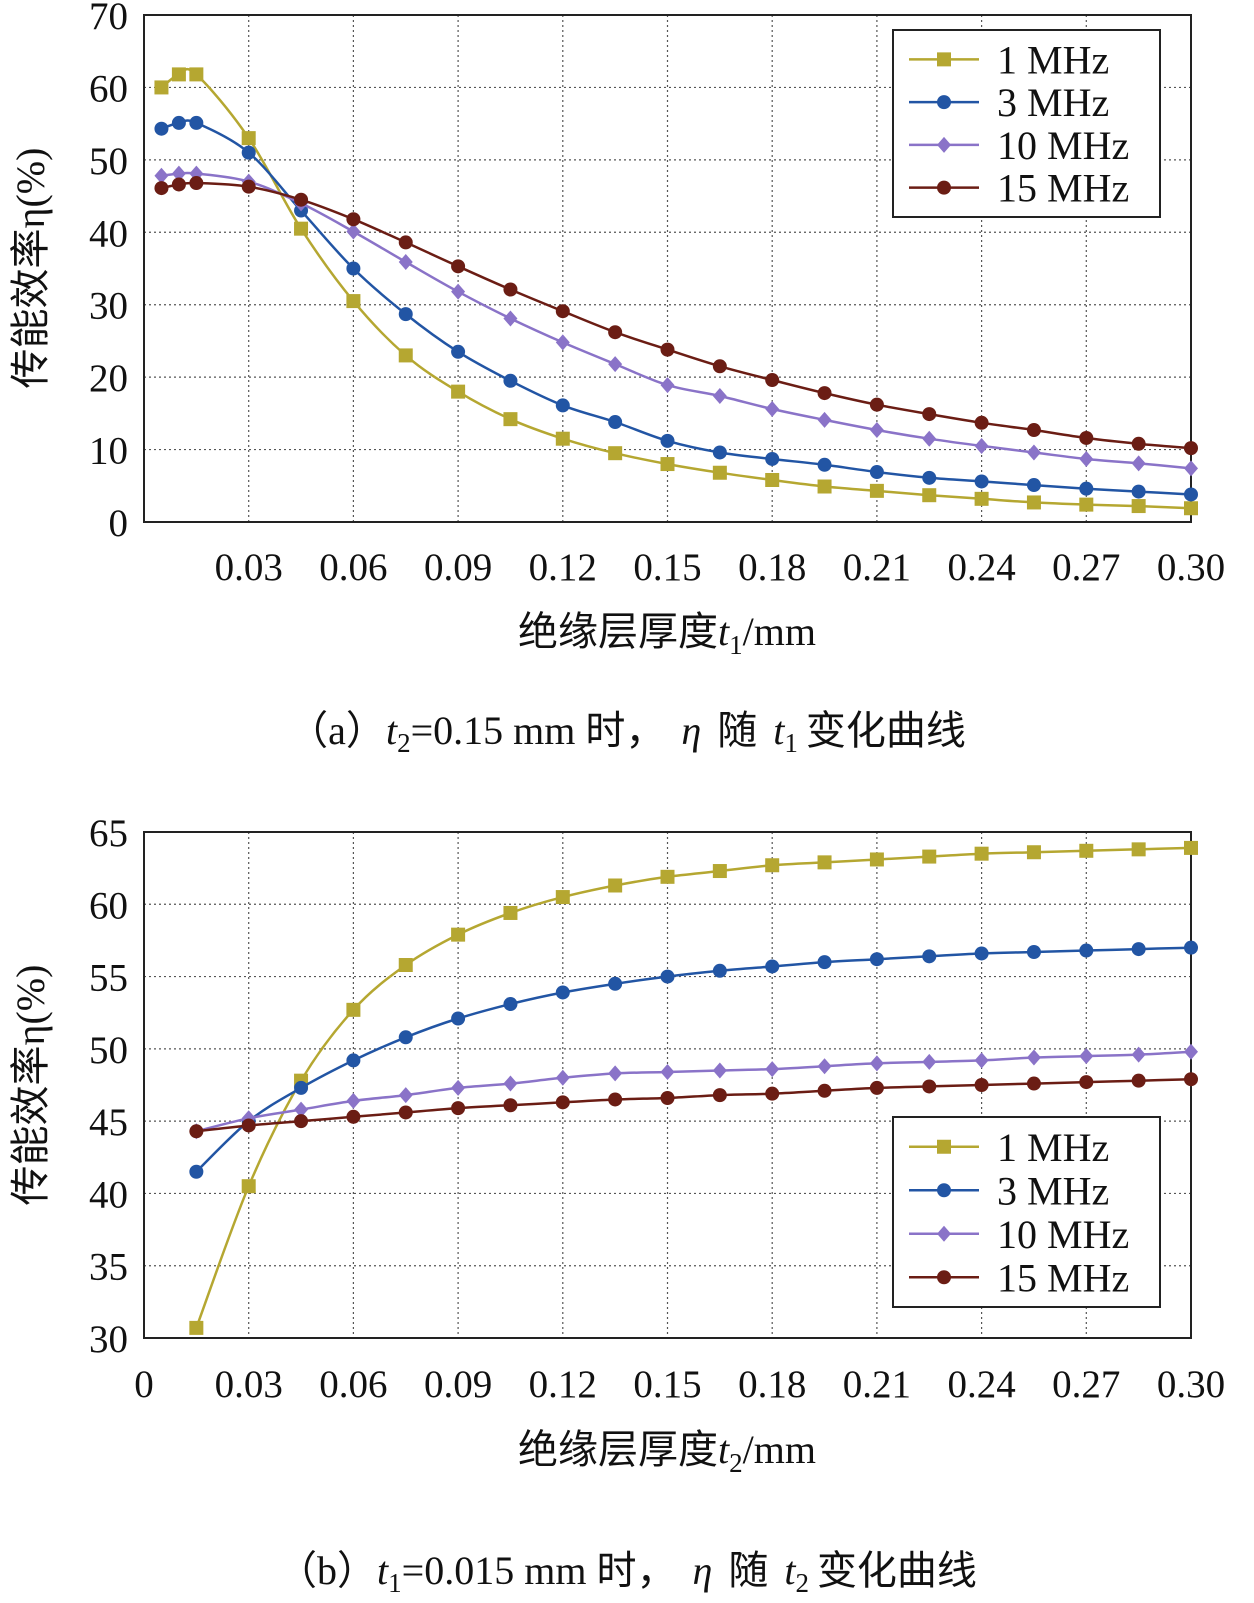 This screenshot has height=1603, width=1254. I want to click on chart-b-legend-label: 15 MHz, so click(1063, 1277).